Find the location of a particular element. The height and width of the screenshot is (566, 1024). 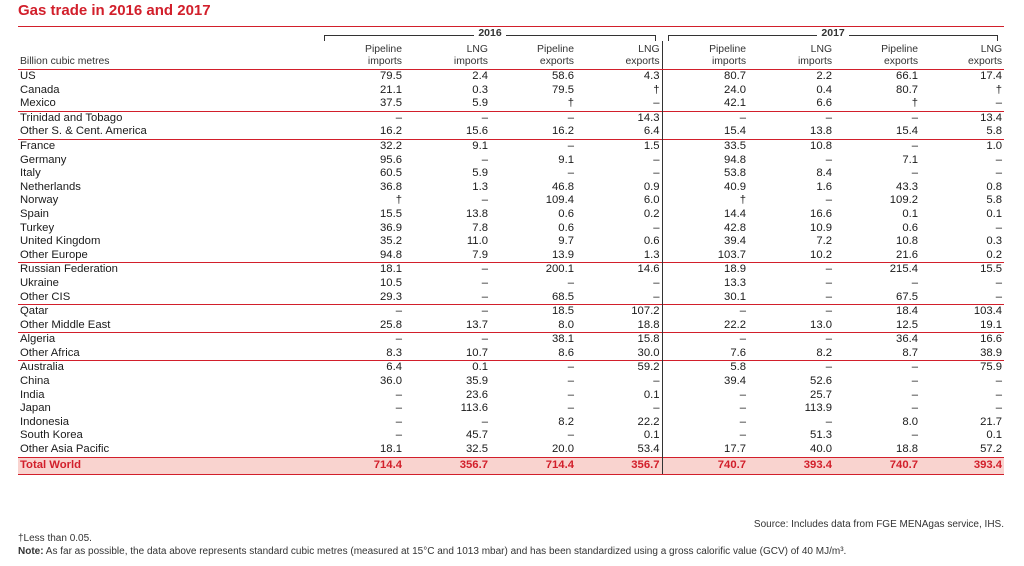

table-row: China 36.0 35.9– –39.4 52.6– – is located at coordinates (511, 382).